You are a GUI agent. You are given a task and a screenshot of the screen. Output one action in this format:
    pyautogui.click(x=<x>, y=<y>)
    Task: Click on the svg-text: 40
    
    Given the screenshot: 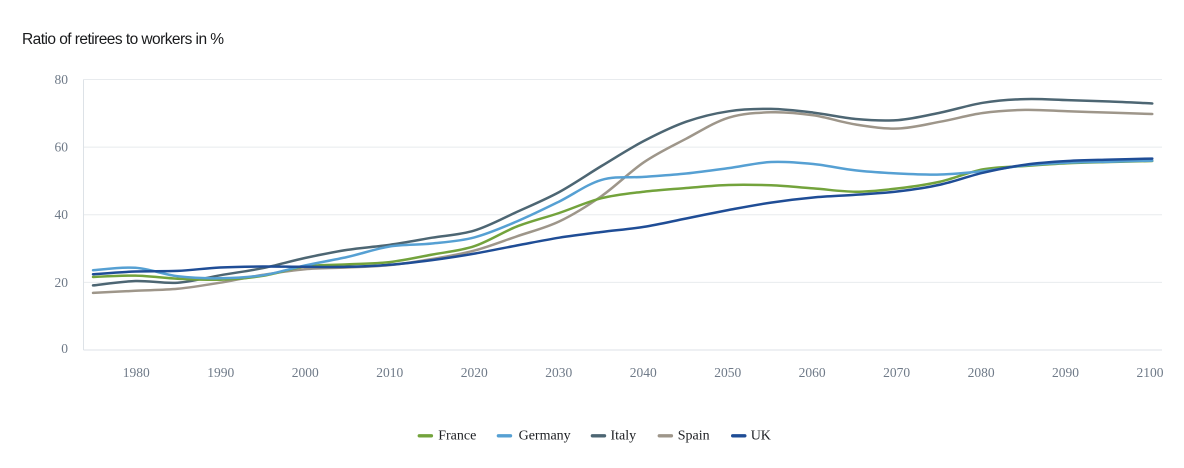 What is the action you would take?
    pyautogui.click(x=62, y=214)
    